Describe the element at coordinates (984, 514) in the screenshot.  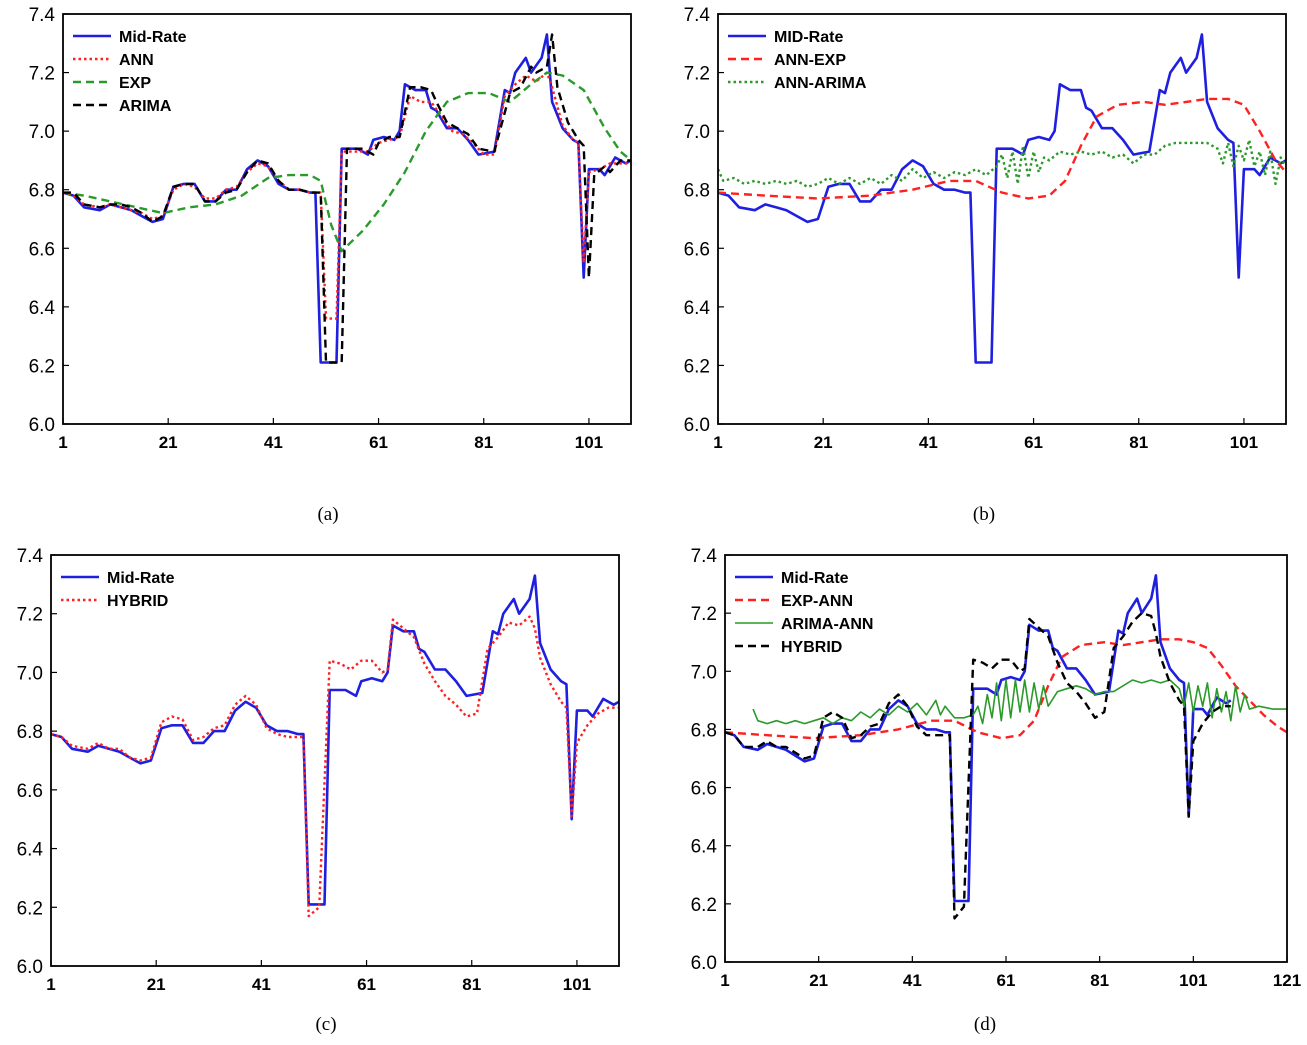
I see `panel-caption: (b)` at that location.